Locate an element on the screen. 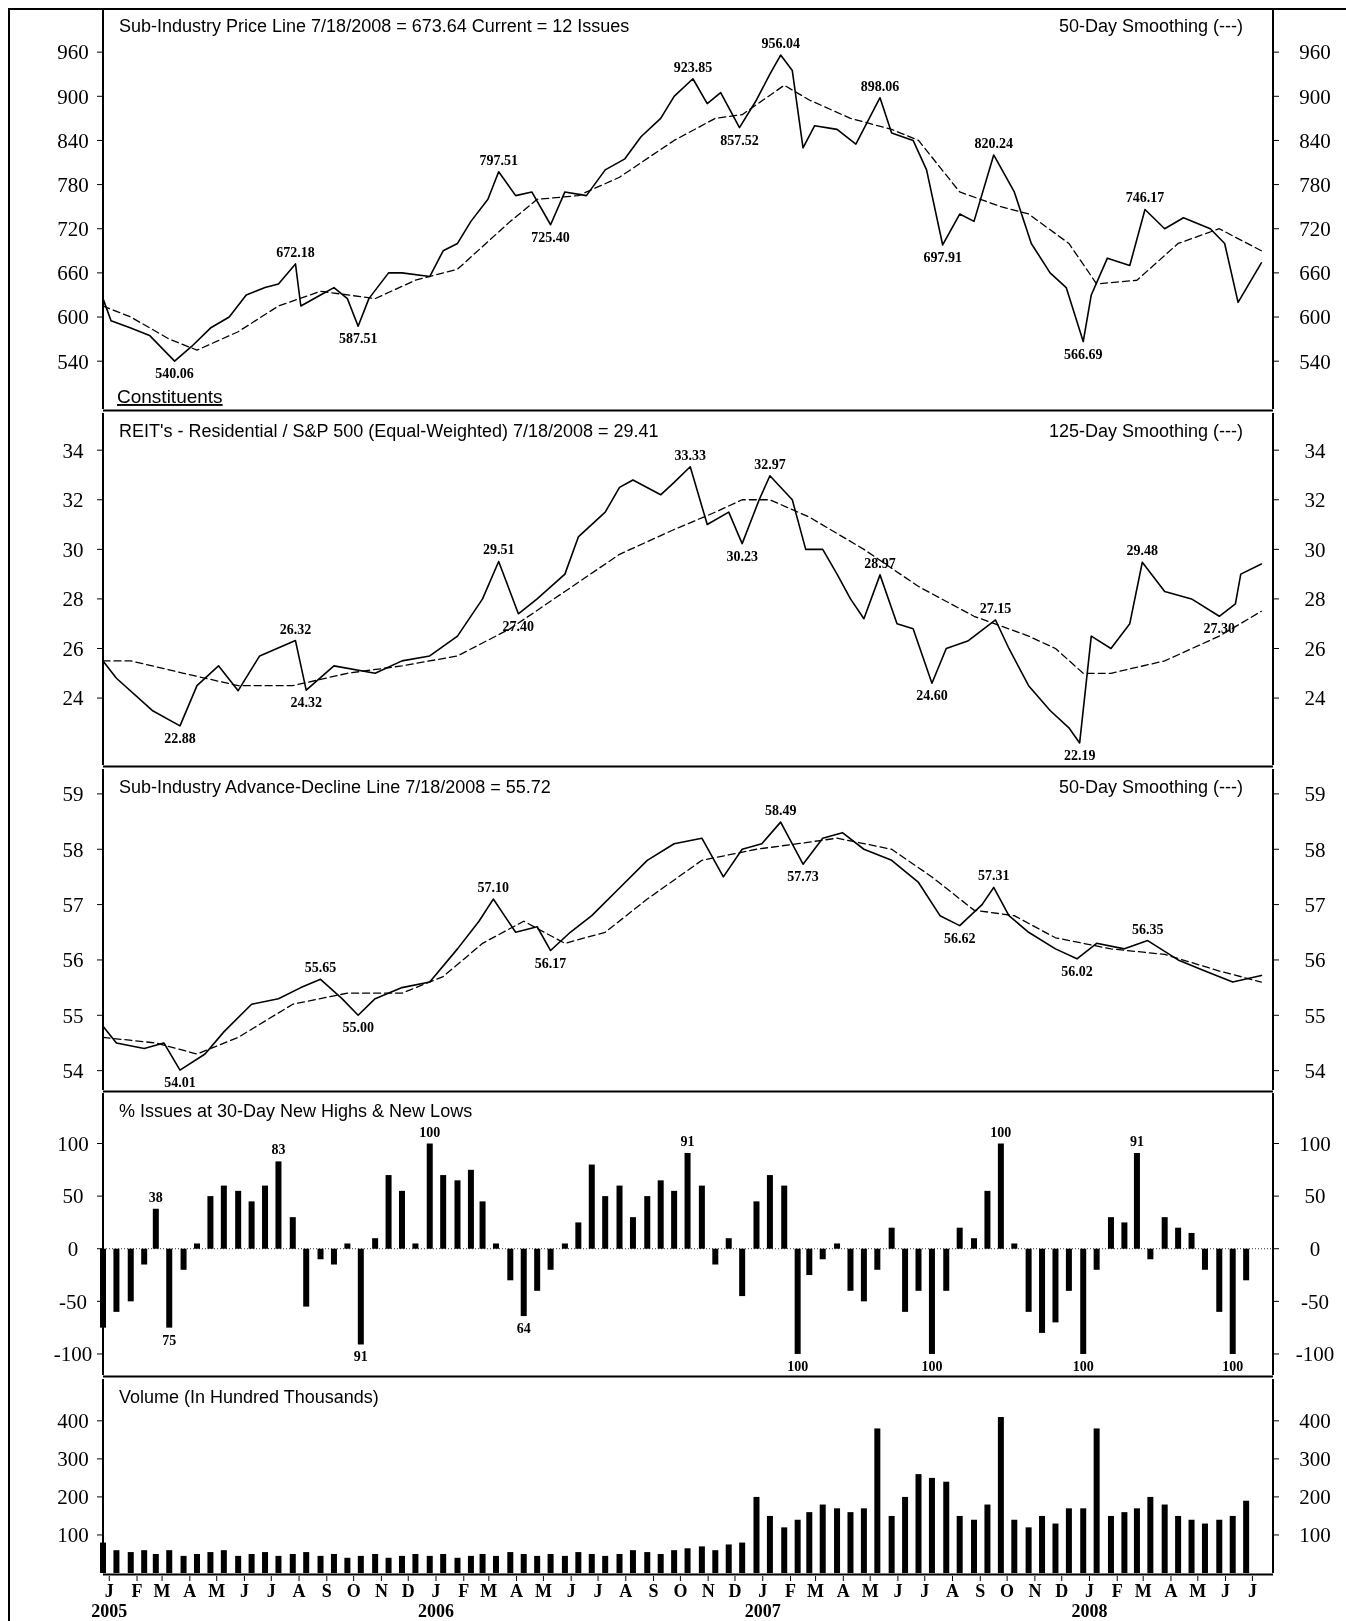 The height and width of the screenshot is (1621, 1346). annotation: 55.65 is located at coordinates (320, 968).